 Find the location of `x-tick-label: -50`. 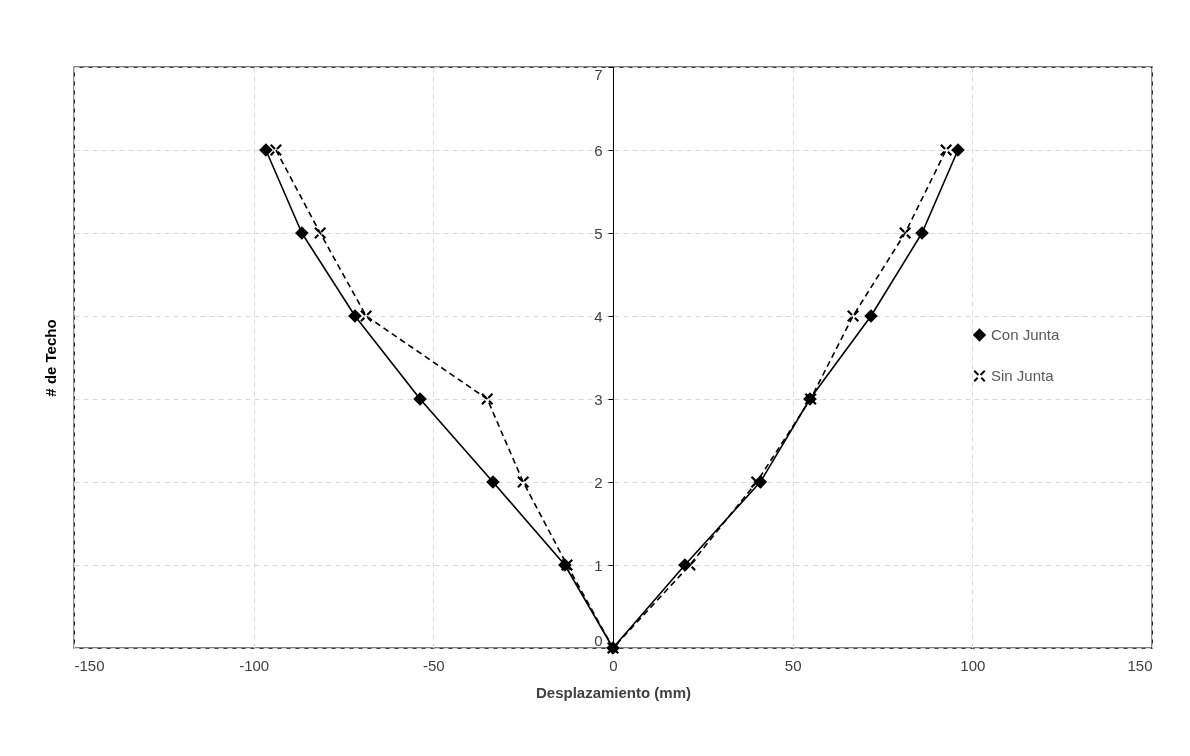

x-tick-label: -50 is located at coordinates (433, 665).